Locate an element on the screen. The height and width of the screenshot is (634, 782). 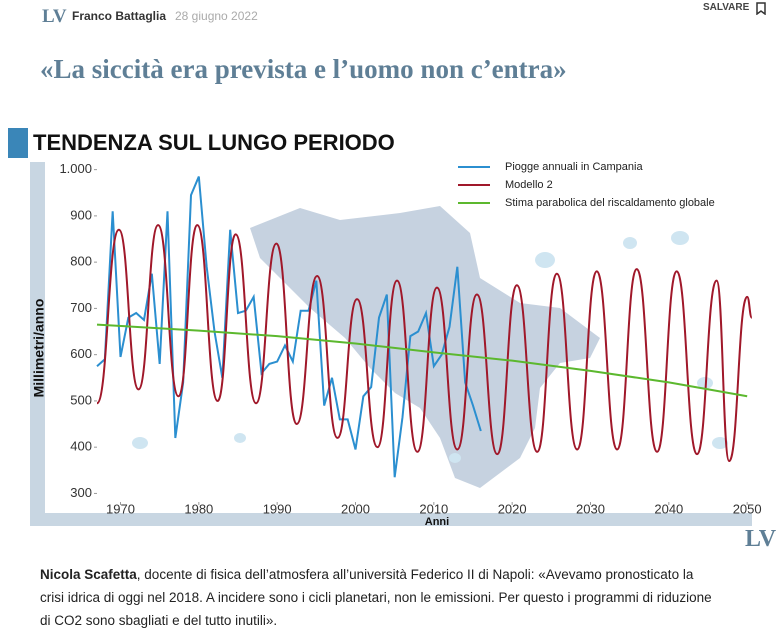
legend-label: Modello 2 is located at coordinates (529, 185).